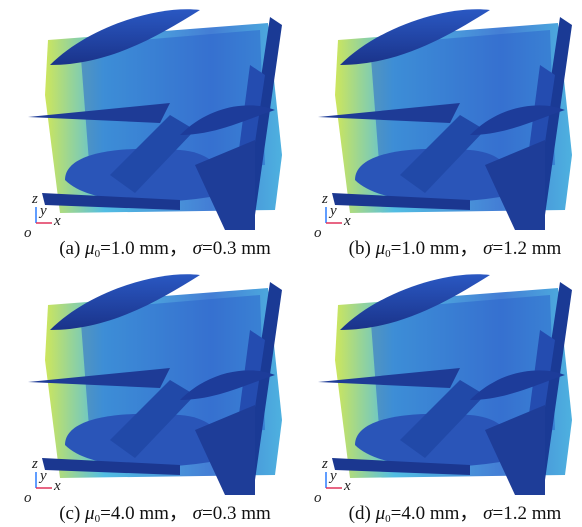 The image size is (582, 527). I want to click on panel-caption: (a) μ0=1.0 mm， σ=0.3 mm, so click(165, 249).